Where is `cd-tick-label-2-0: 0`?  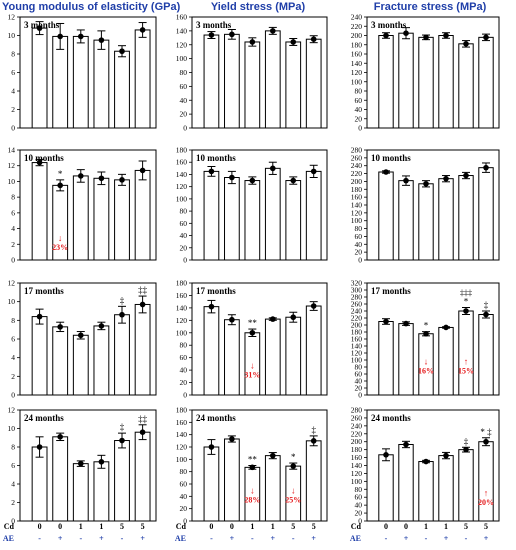
cd-tick-label-2-0: 0 is located at coordinates (386, 526).